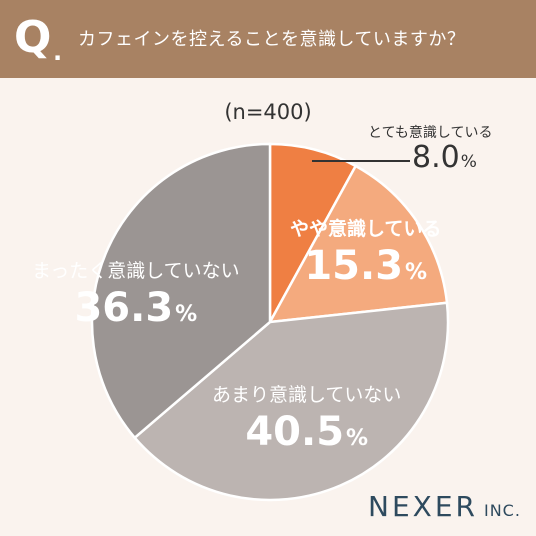  Describe the element at coordinates (124, 308) in the screenshot. I see `slice-value-number: 36.3` at that location.